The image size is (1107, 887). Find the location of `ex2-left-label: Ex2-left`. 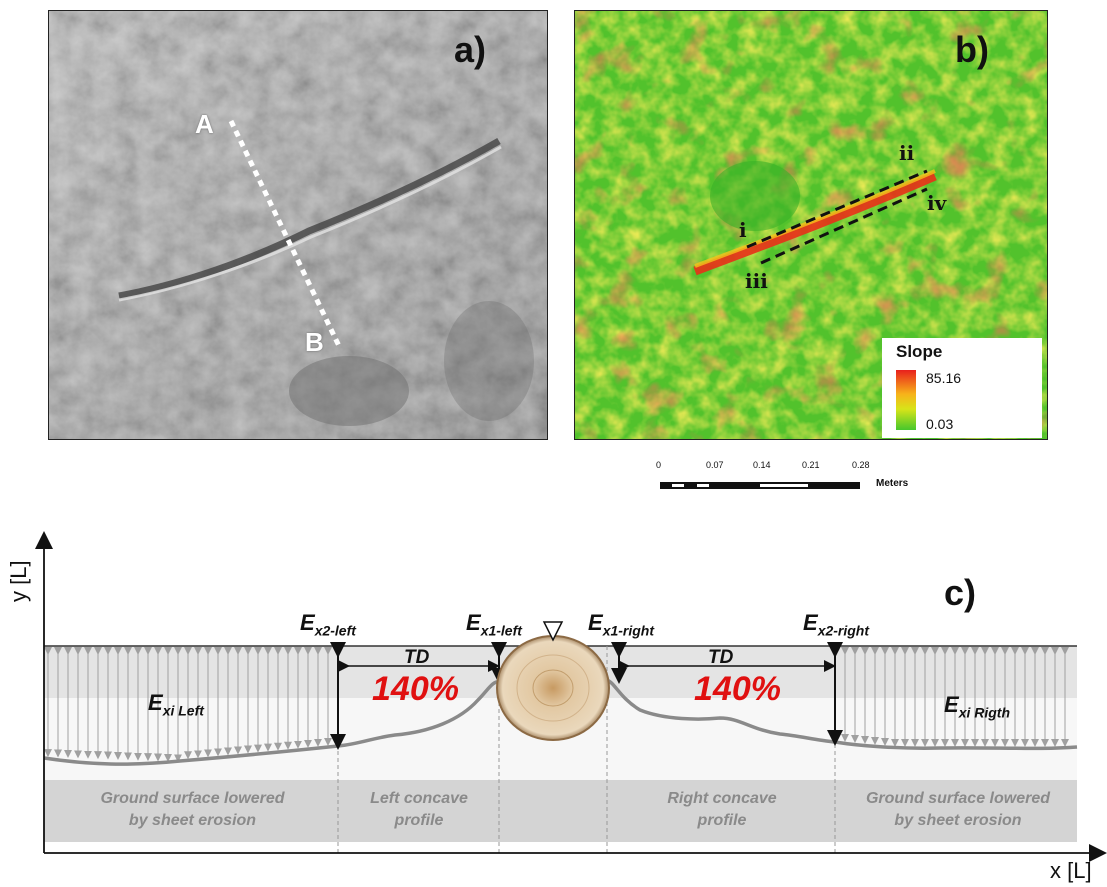

ex2-left-label: Ex2-left is located at coordinates (328, 624).